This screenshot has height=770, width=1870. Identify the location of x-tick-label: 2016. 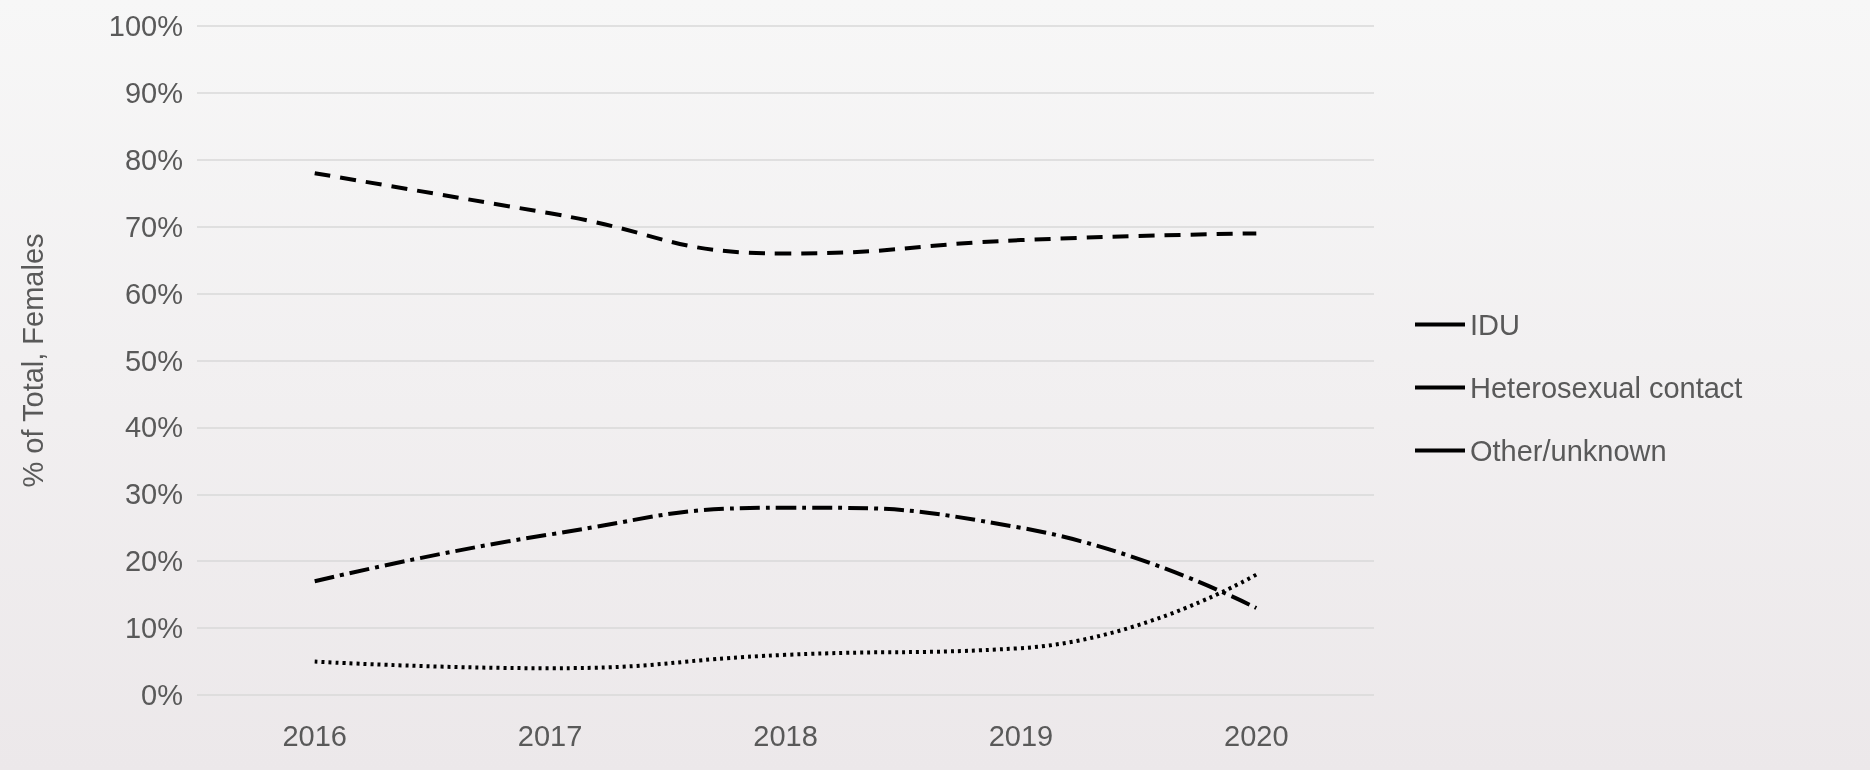
(314, 735).